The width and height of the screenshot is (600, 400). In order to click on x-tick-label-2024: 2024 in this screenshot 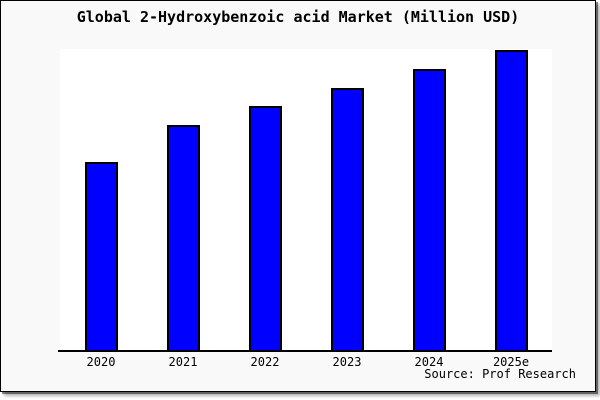, I will do `click(429, 362)`.